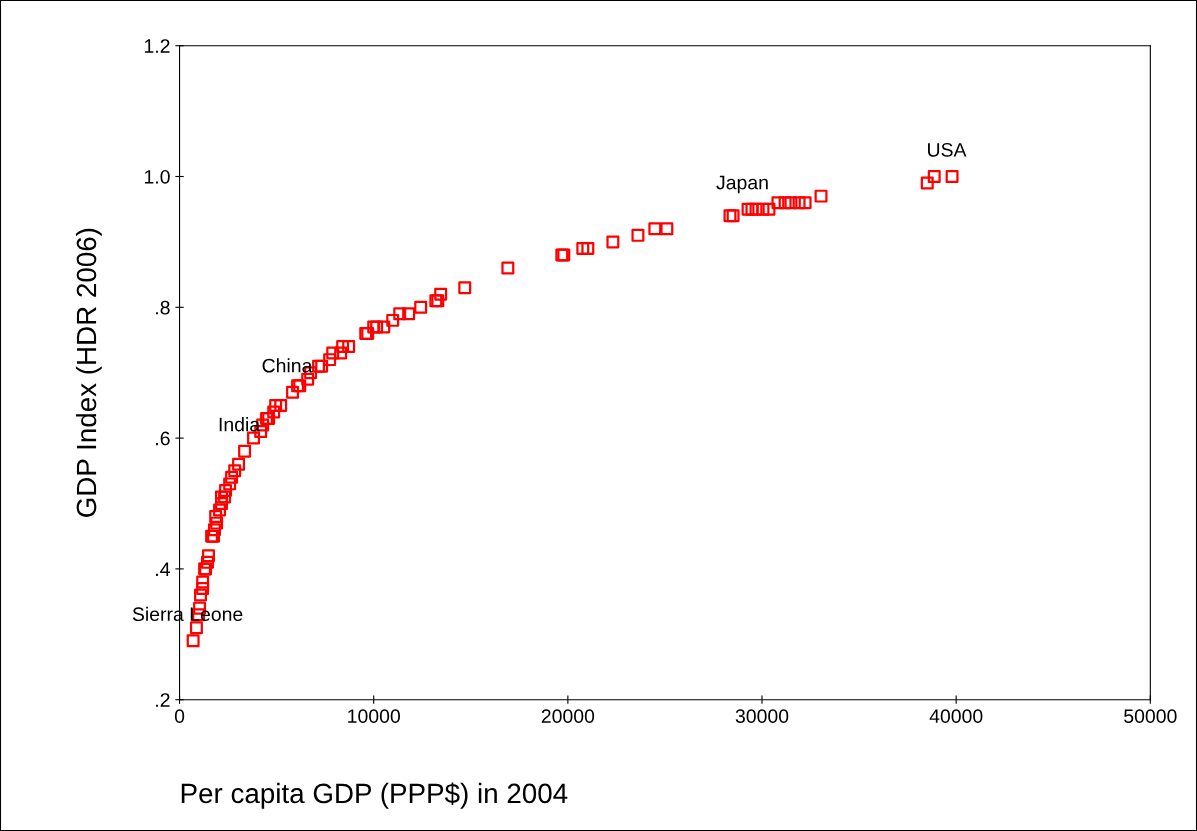  Describe the element at coordinates (163, 569) in the screenshot. I see `y-tick-label: .4` at that location.